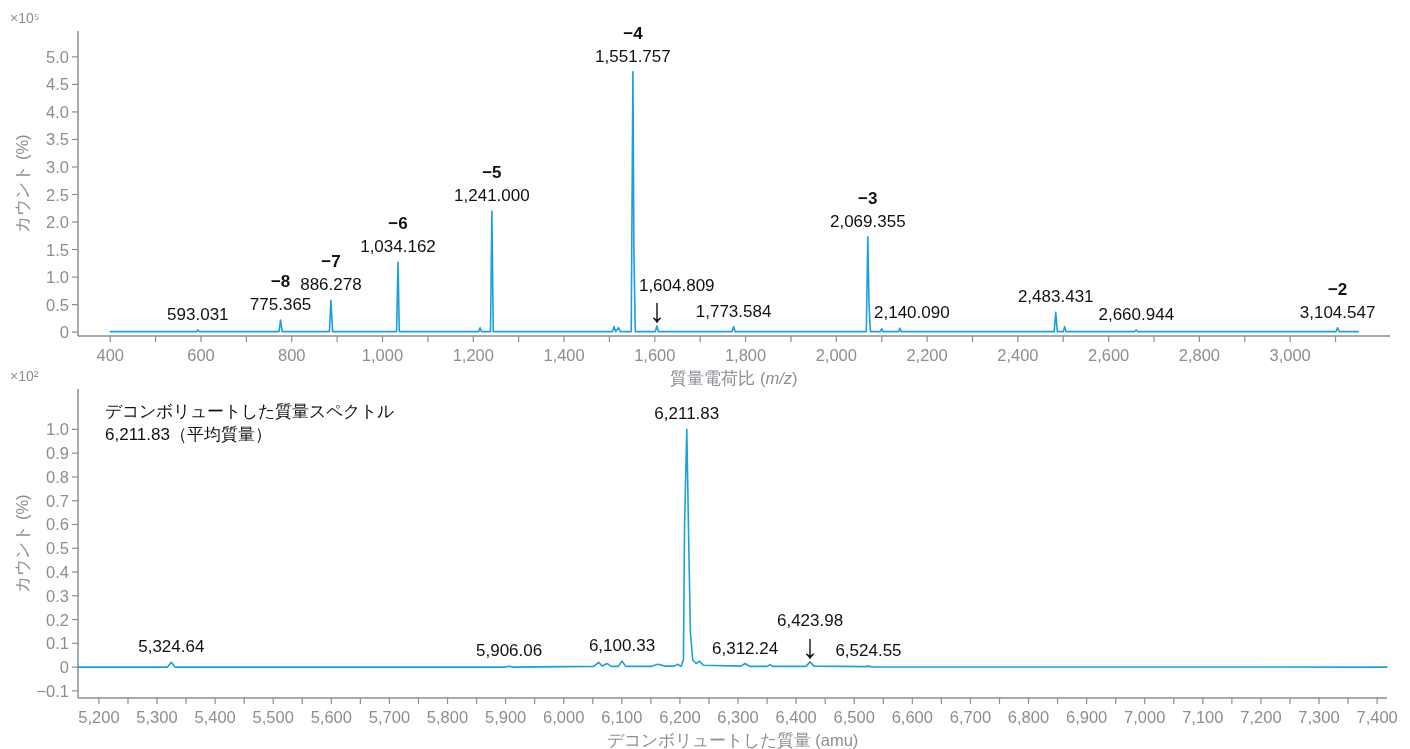 The image size is (1410, 749). What do you see at coordinates (57, 476) in the screenshot?
I see `y-tick-label: 0.8` at bounding box center [57, 476].